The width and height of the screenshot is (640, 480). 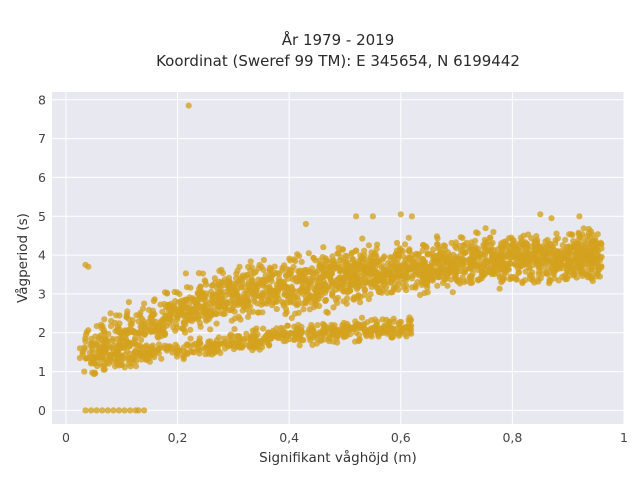 What do you see at coordinates (42, 216) in the screenshot?
I see `y-tick-label: 5` at bounding box center [42, 216].